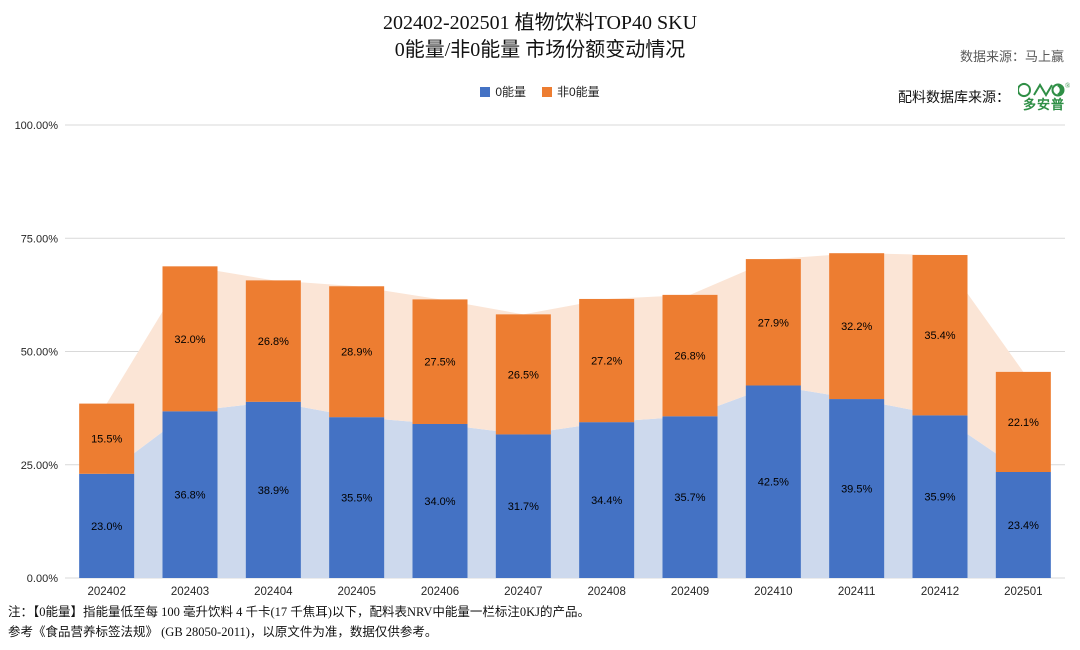  I want to click on x-axis-tick-label: 202411, so click(857, 592).